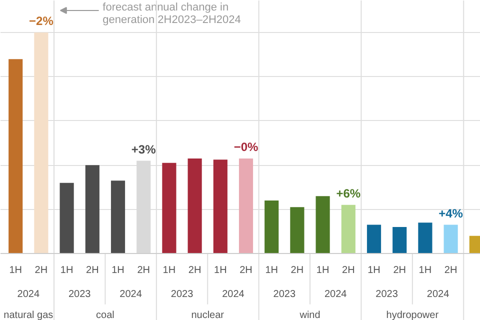 This screenshot has height=320, width=480. Describe the element at coordinates (41, 21) in the screenshot. I see `text: −2%` at that location.